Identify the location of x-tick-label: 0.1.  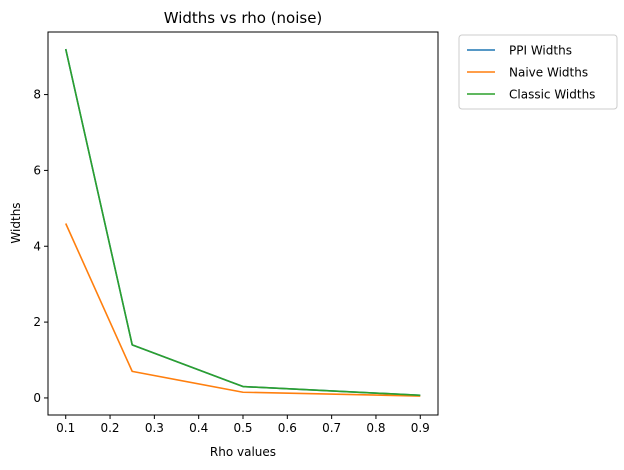
(65, 428).